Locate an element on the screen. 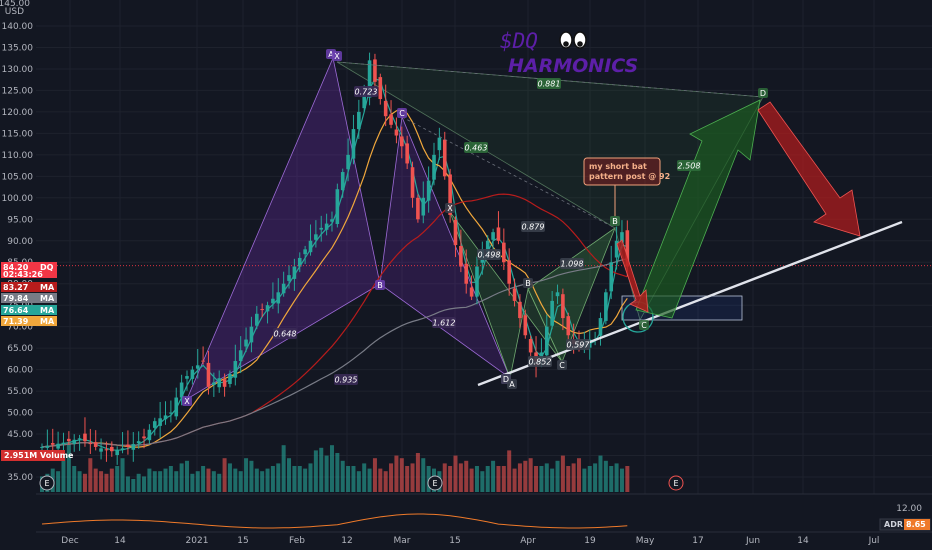 The image size is (932, 550). ratio-label: 0.463 is located at coordinates (476, 148).